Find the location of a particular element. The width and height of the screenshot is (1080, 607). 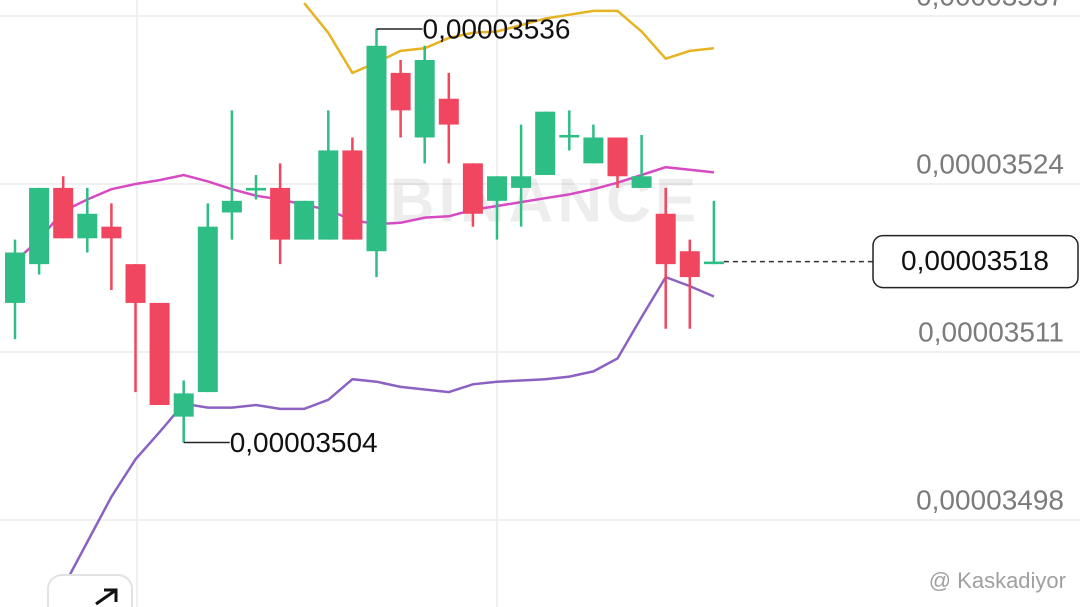

expand-button is located at coordinates (90, 590).